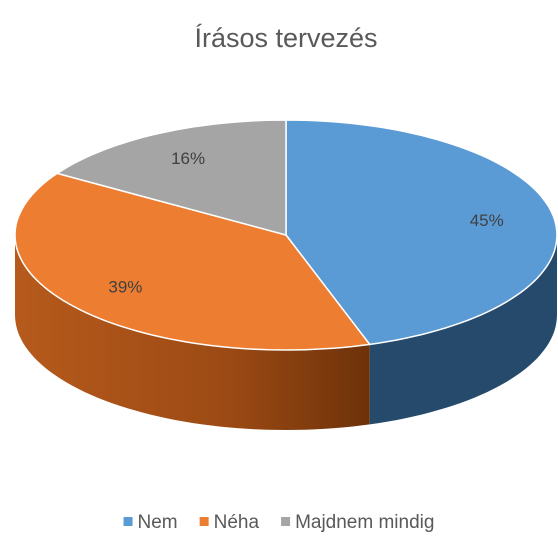 This screenshot has height=536, width=558. Describe the element at coordinates (158, 522) in the screenshot. I see `legend-label: Nem` at that location.